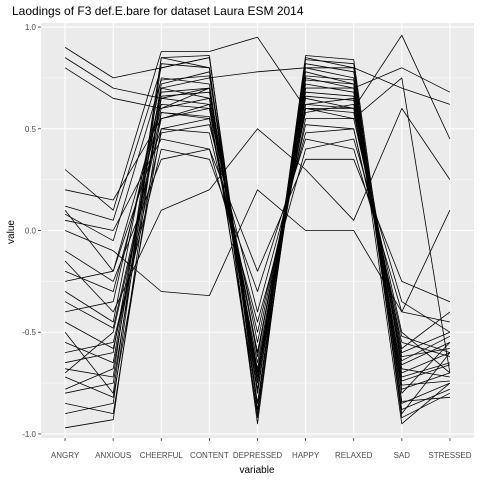 Image resolution: width=480 pixels, height=480 pixels. I want to click on x-tick-label: SAD, so click(402, 455).